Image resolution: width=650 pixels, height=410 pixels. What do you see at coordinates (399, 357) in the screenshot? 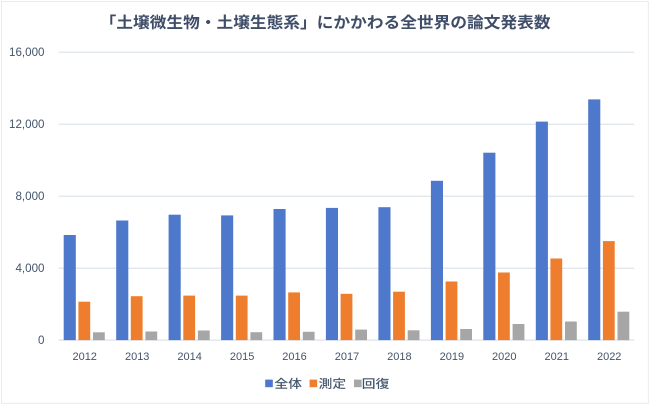
I see `svg-text: 2018` at bounding box center [399, 357].